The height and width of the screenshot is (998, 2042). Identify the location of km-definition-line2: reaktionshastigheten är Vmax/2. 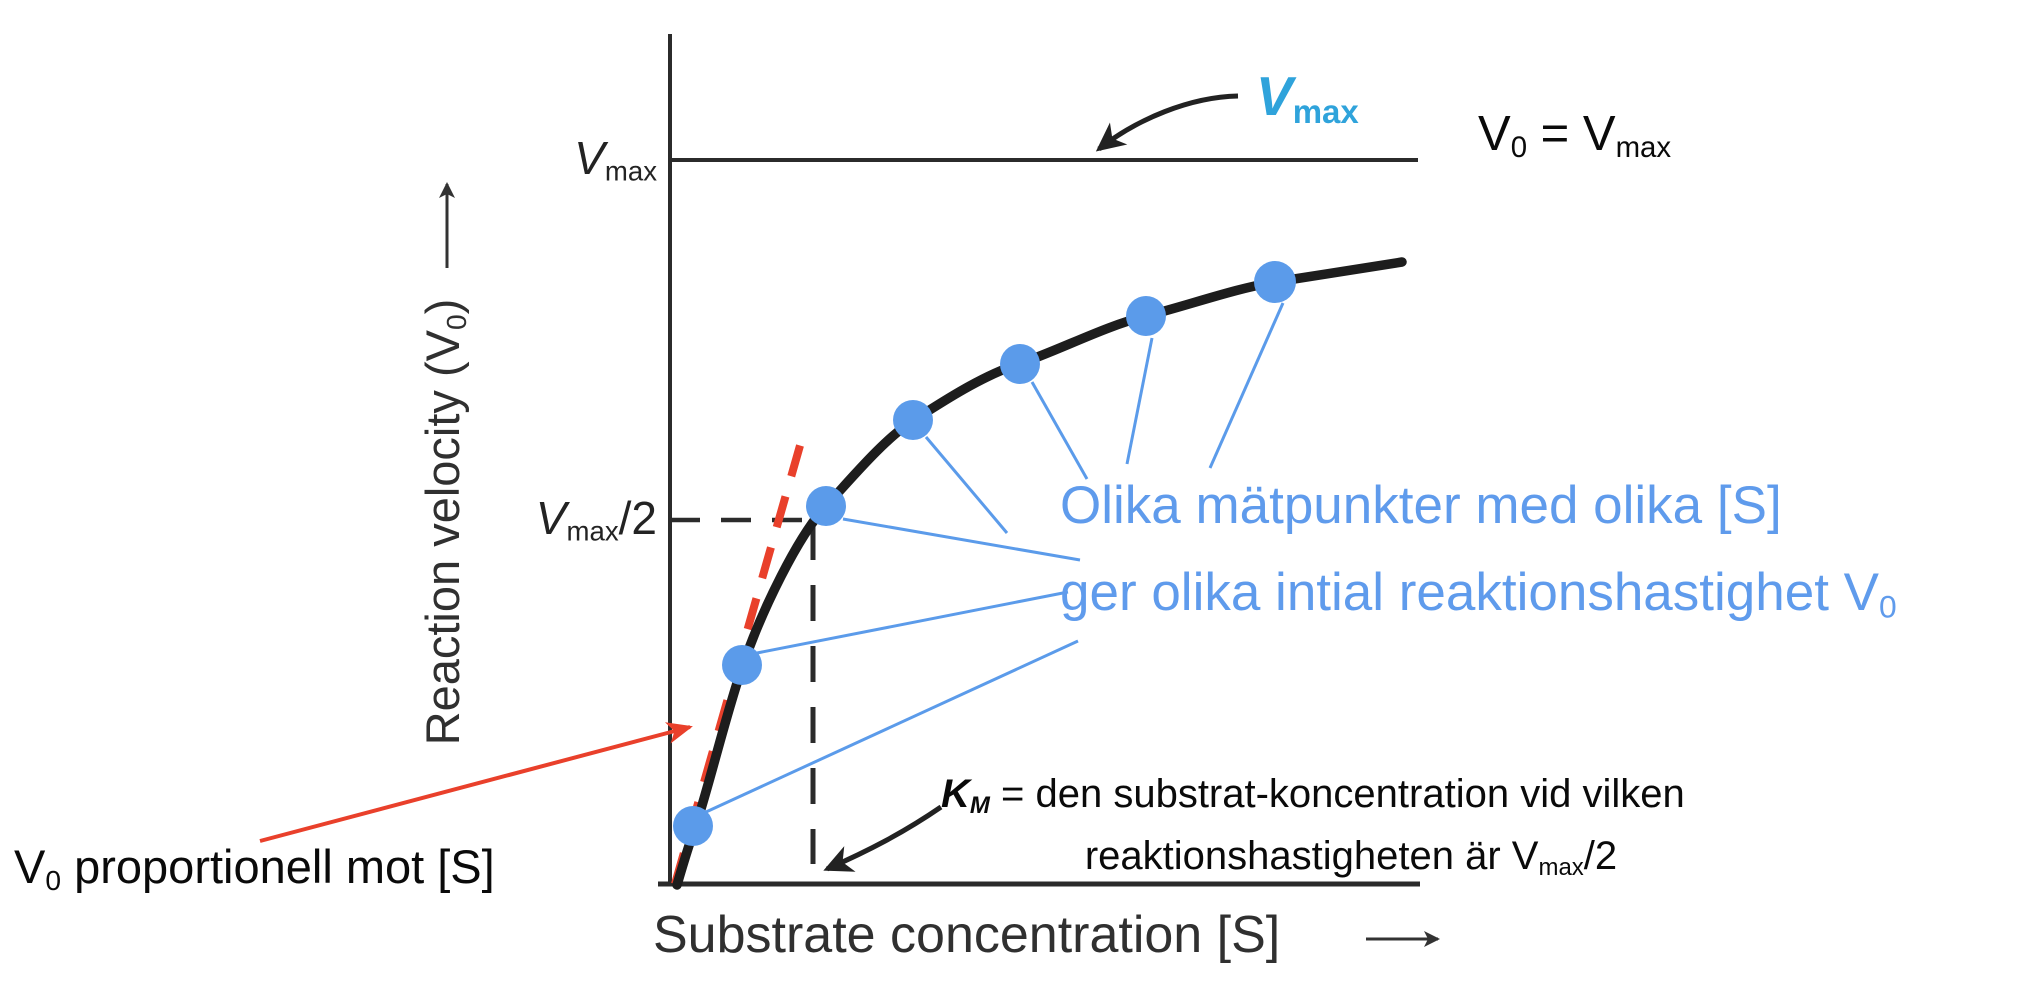
(1351, 862).